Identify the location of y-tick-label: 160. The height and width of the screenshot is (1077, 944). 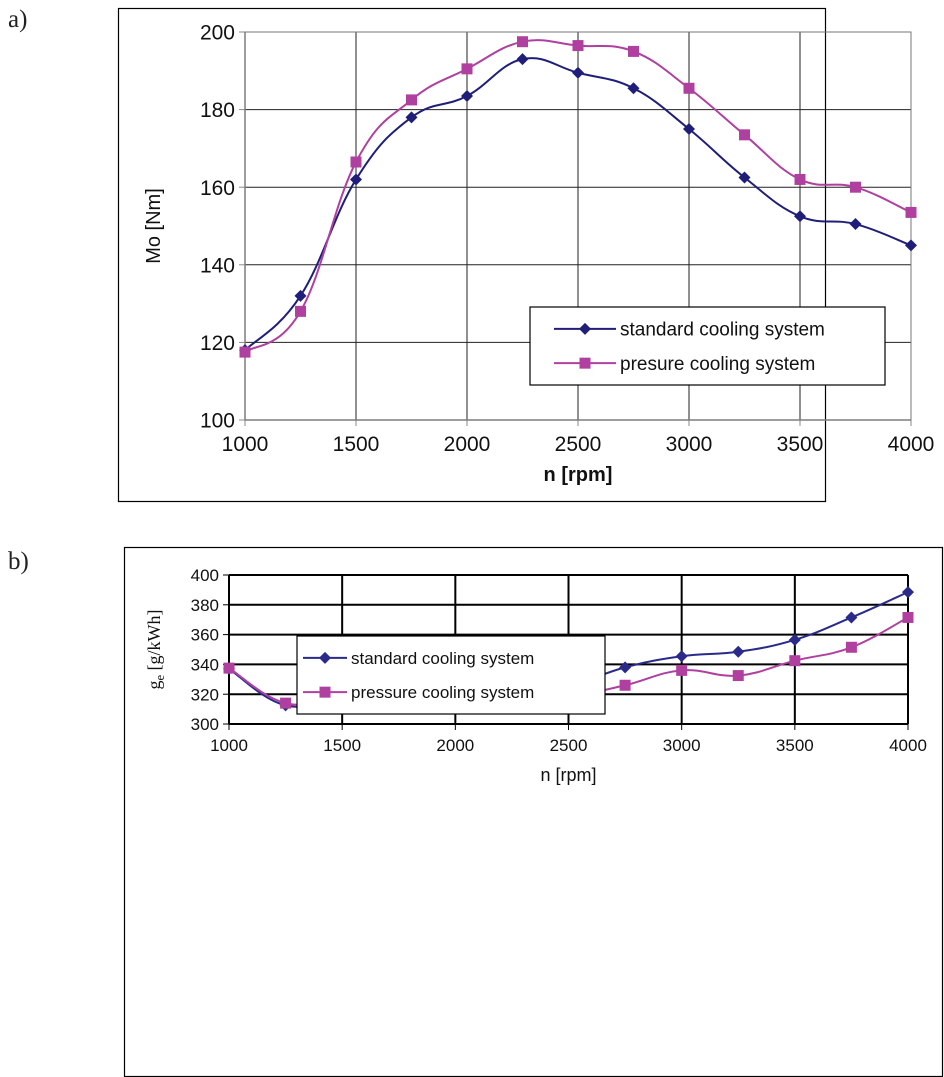
(217, 188).